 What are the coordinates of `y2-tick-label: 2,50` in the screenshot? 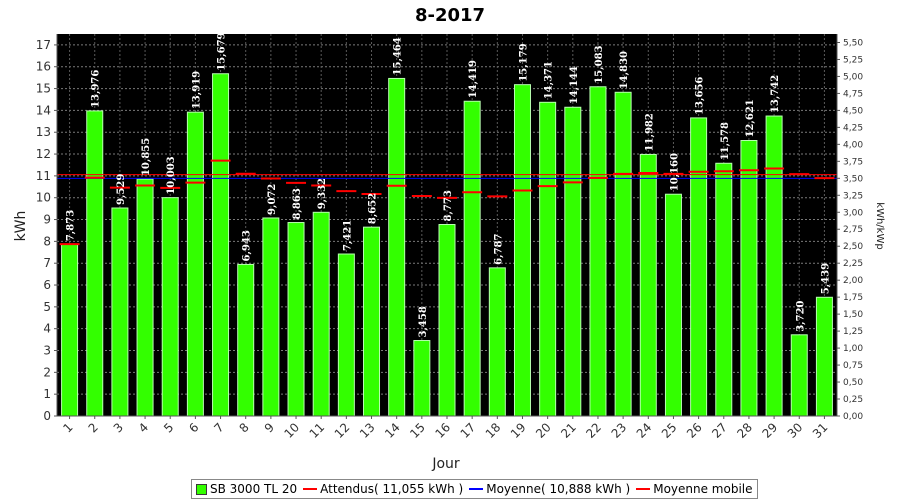 It's located at (853, 247).